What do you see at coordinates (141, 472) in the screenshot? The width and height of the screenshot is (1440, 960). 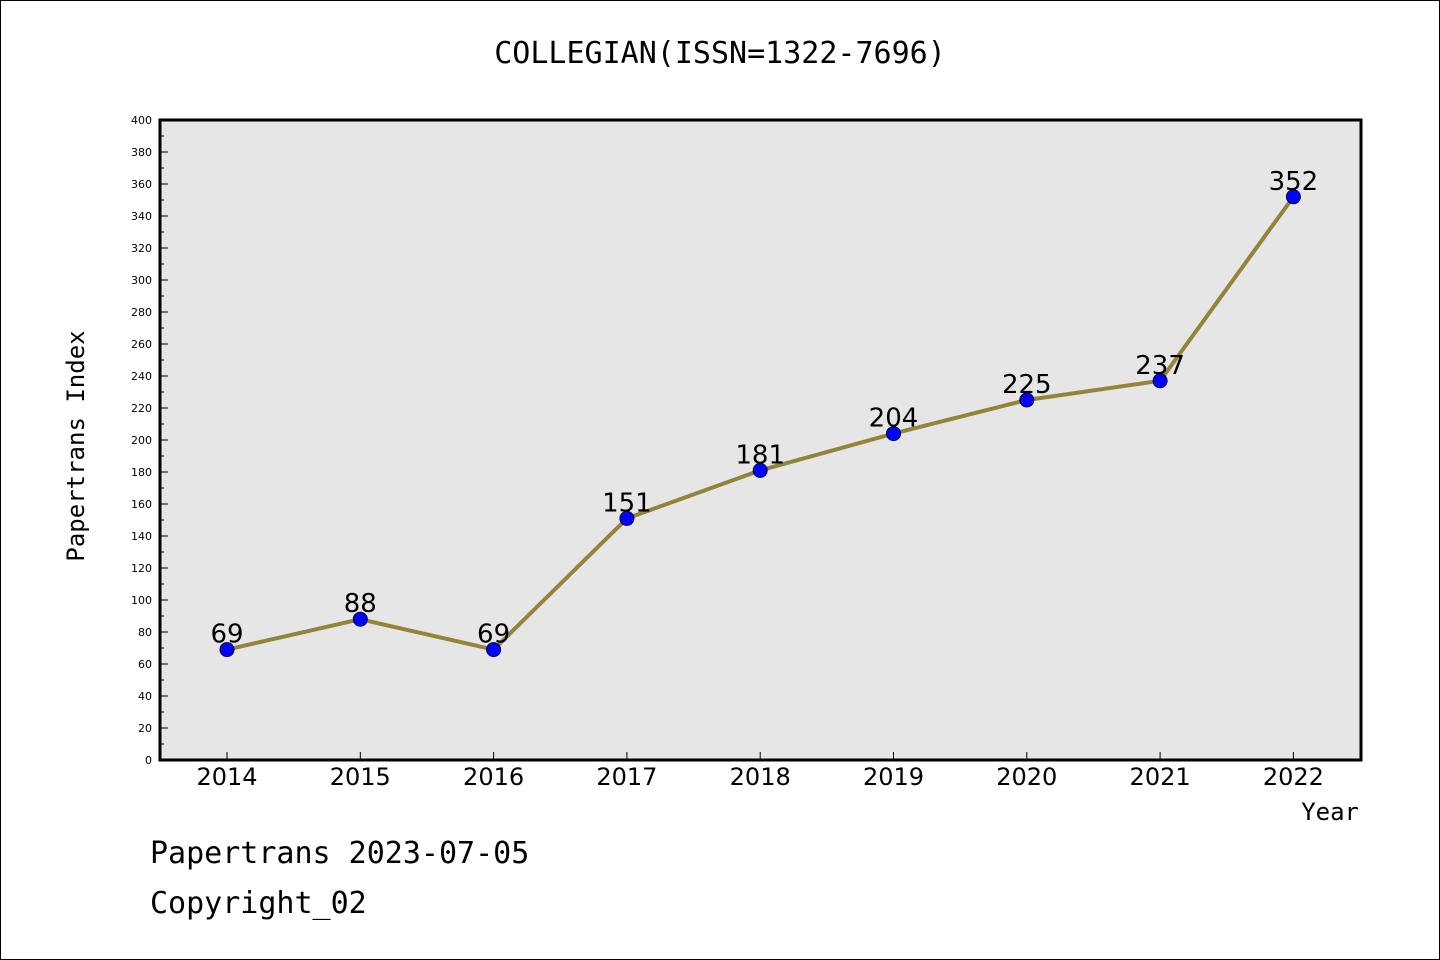 I see `y-tick-label: 180` at bounding box center [141, 472].